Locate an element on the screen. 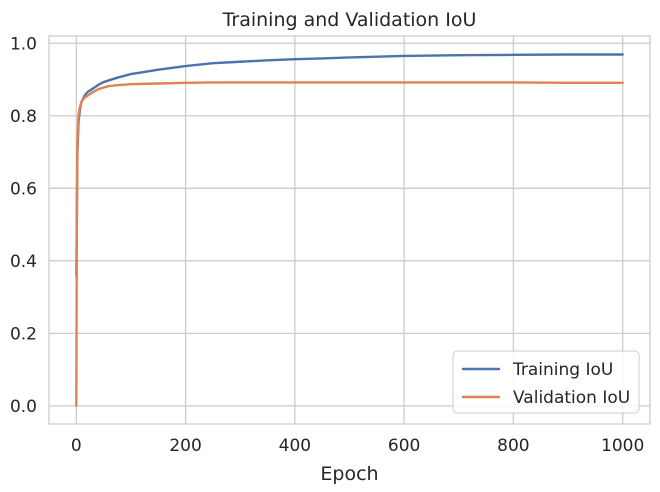  y-tick-label: 0.8 is located at coordinates (23, 117).